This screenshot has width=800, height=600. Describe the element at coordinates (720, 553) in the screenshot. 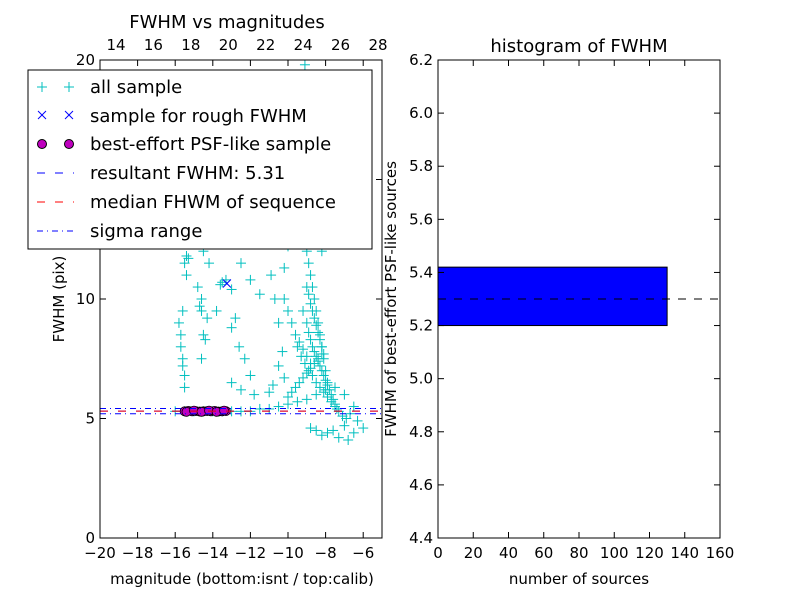

I see `x-tick-label: 160` at that location.